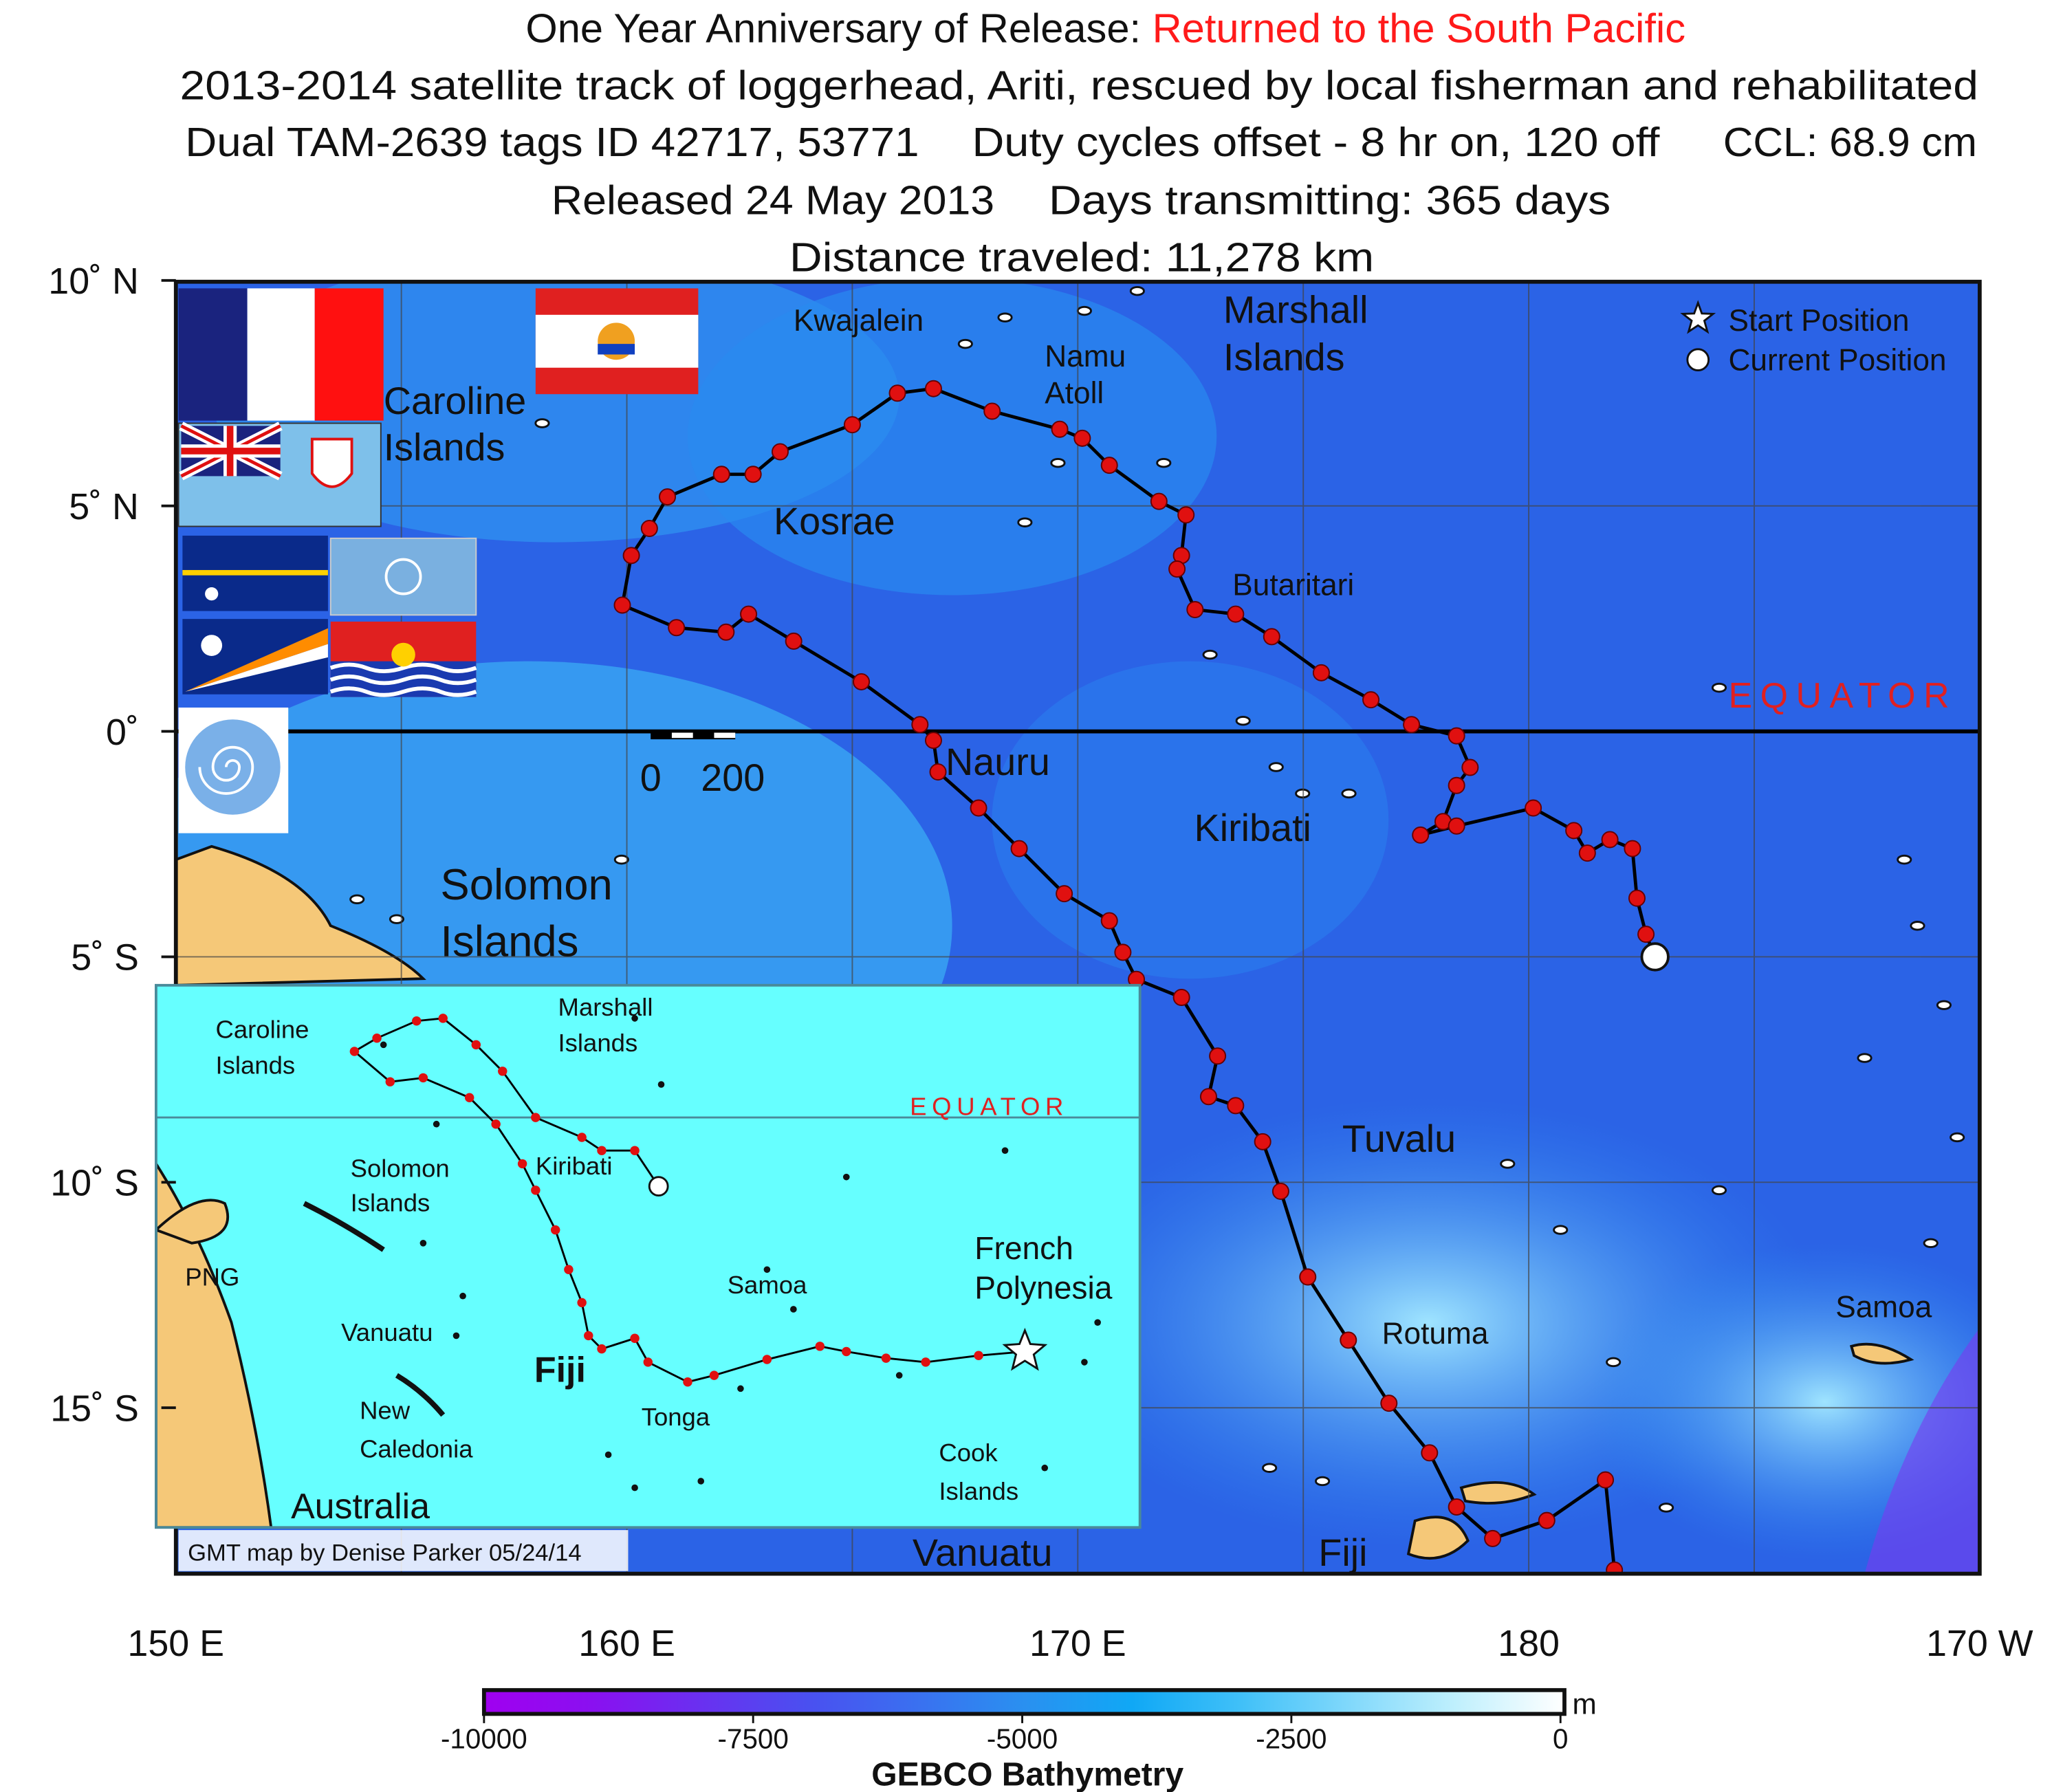 This screenshot has height=1792, width=2063. I want to click on current-position-icon, so click(1698, 360).